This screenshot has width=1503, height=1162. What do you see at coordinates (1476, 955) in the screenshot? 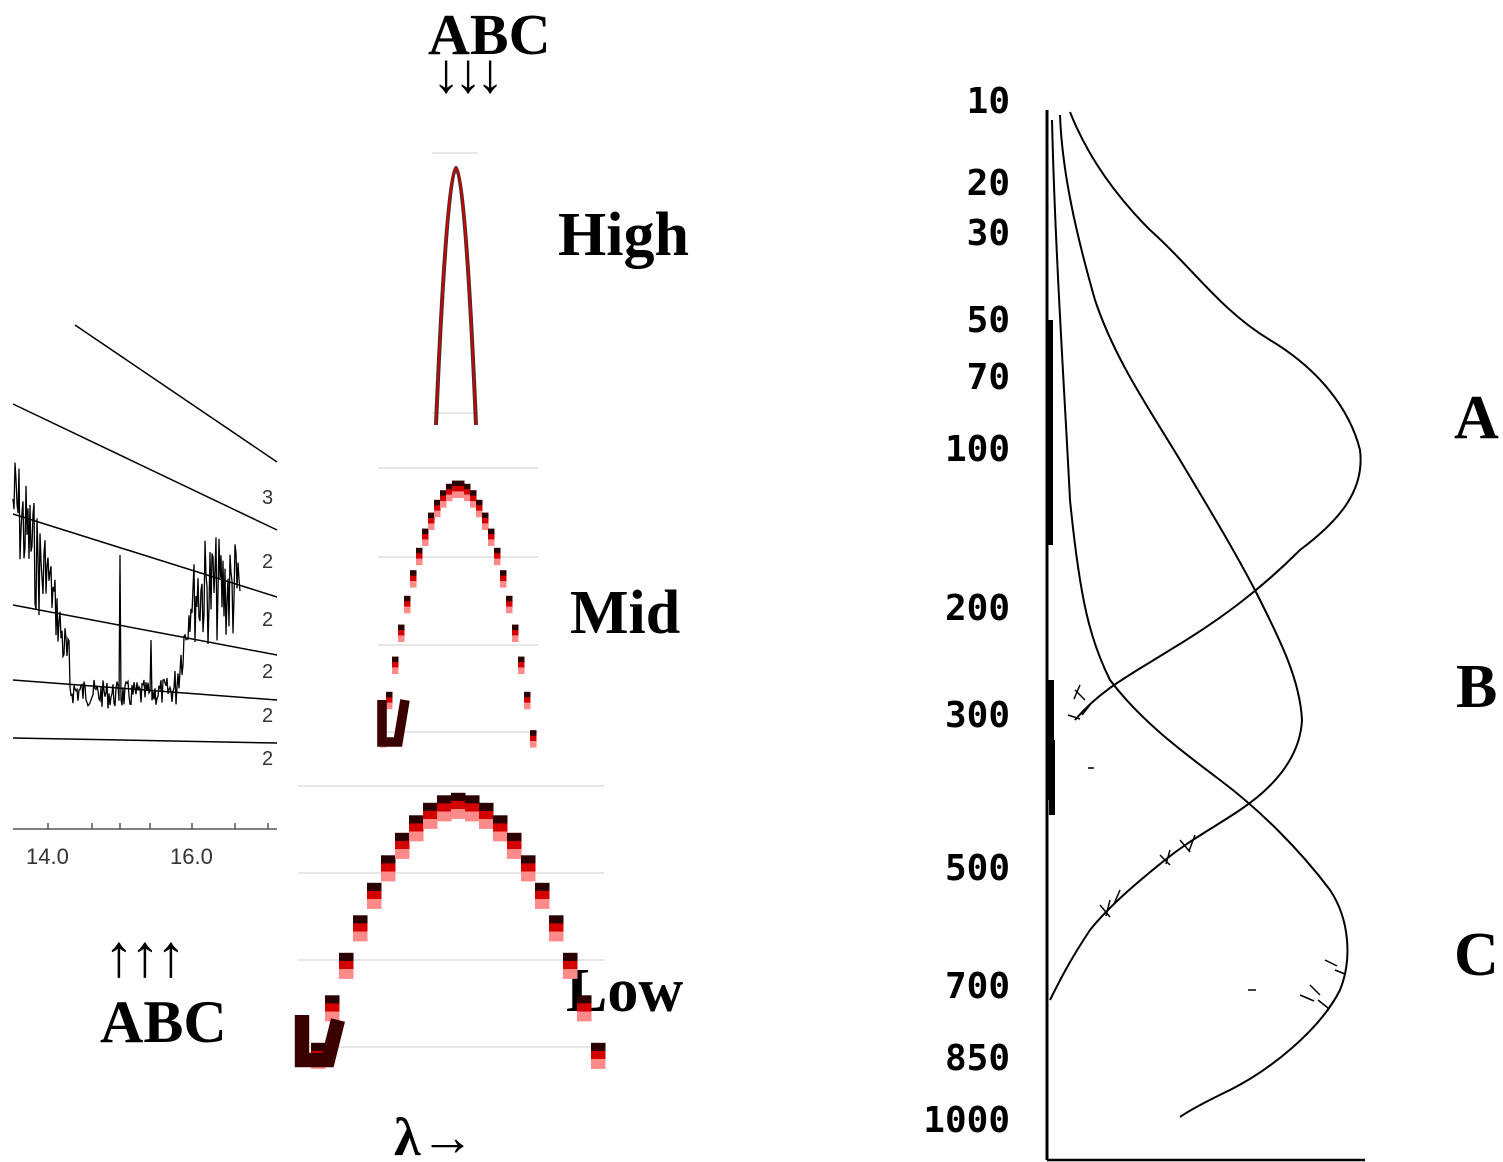
I see `curve-label-c: C` at bounding box center [1476, 955].